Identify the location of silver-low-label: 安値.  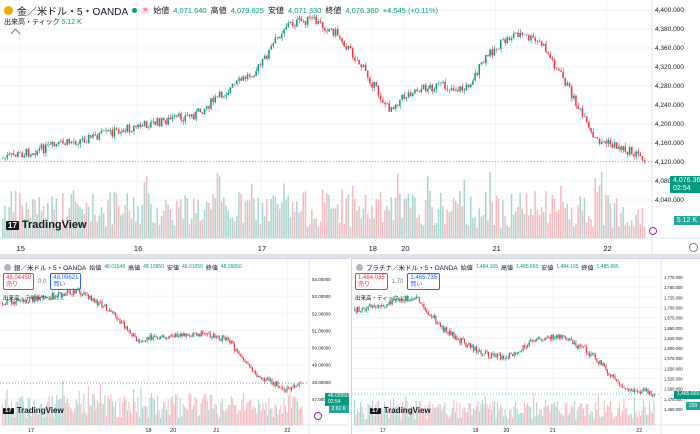
(172, 268).